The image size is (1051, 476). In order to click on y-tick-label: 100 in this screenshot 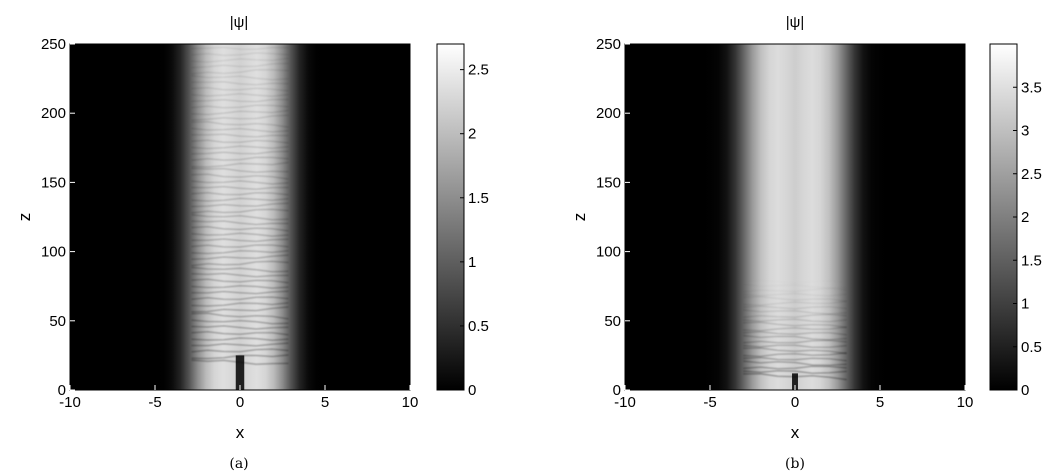, I will do `click(53, 252)`.